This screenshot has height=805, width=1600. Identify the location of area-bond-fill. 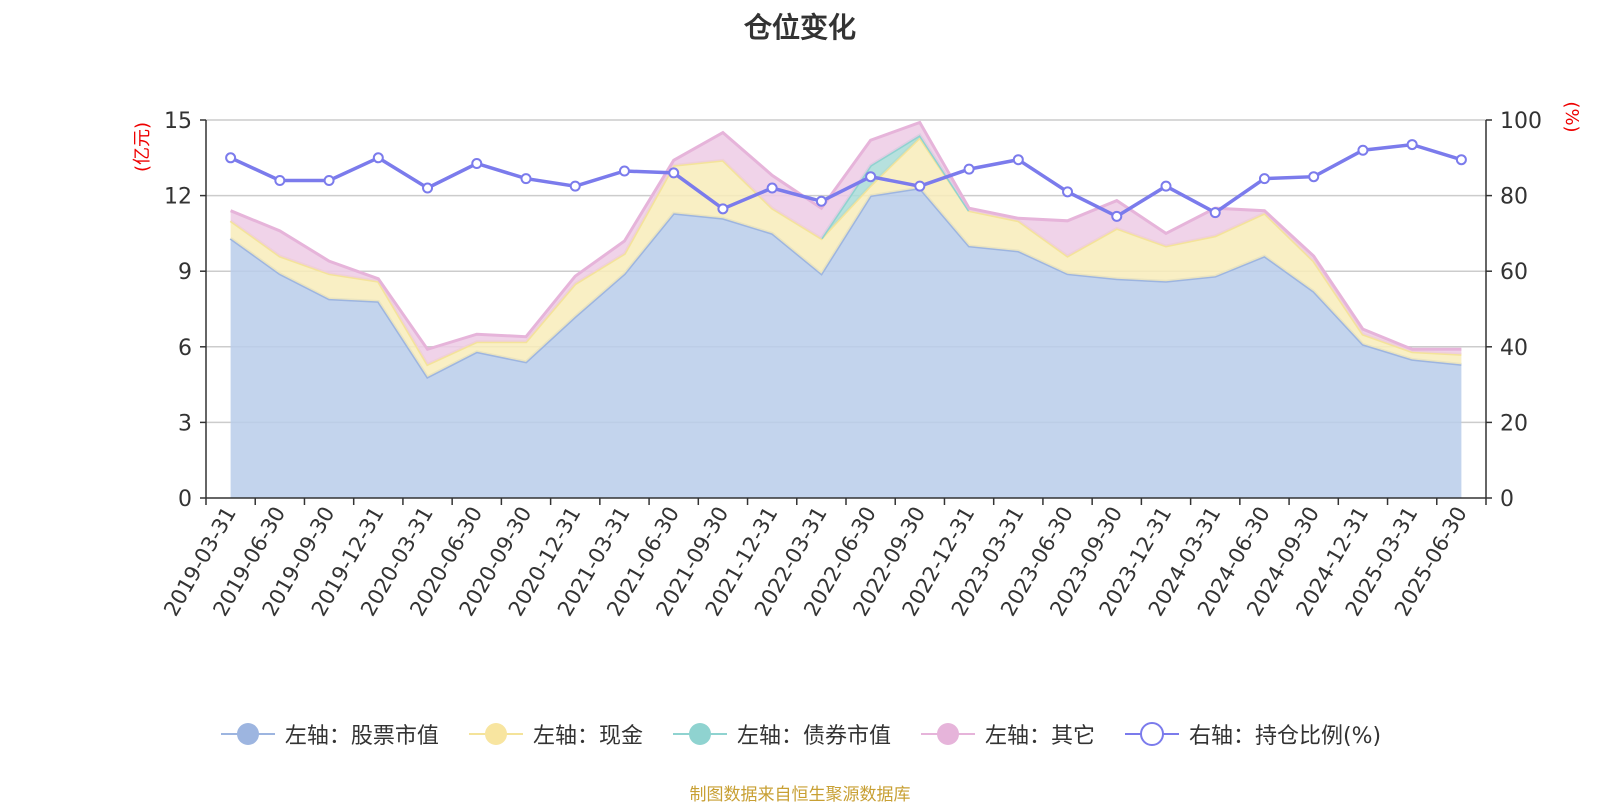
(895, 187).